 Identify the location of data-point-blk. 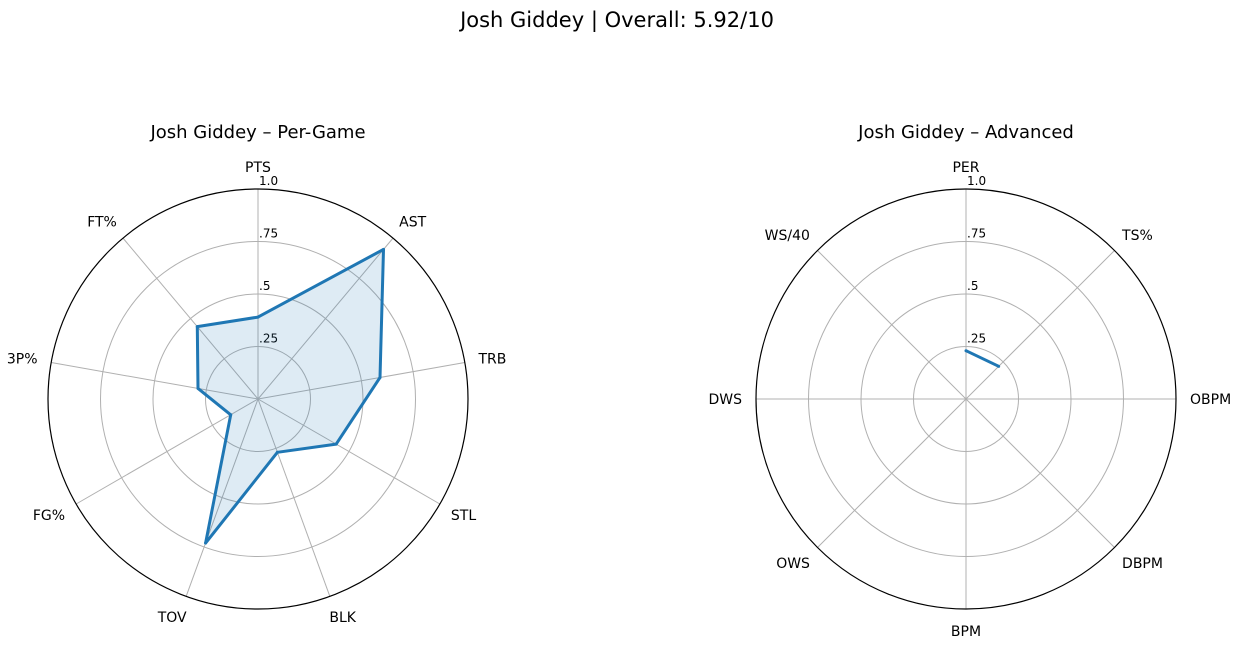
(277, 452).